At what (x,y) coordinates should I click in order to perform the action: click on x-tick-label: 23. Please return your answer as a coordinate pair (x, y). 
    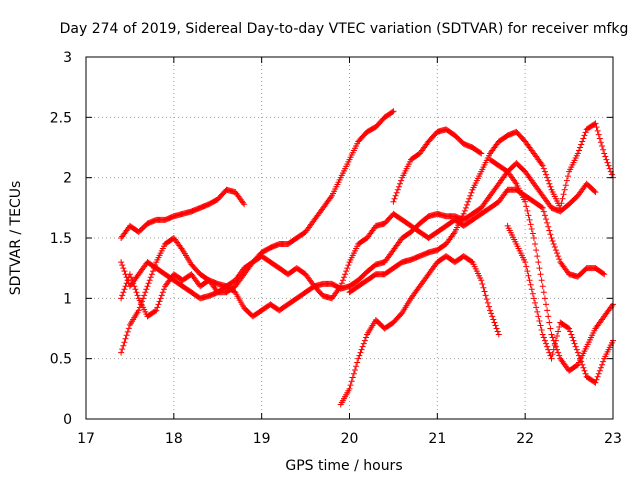
    Looking at the image, I should click on (613, 439).